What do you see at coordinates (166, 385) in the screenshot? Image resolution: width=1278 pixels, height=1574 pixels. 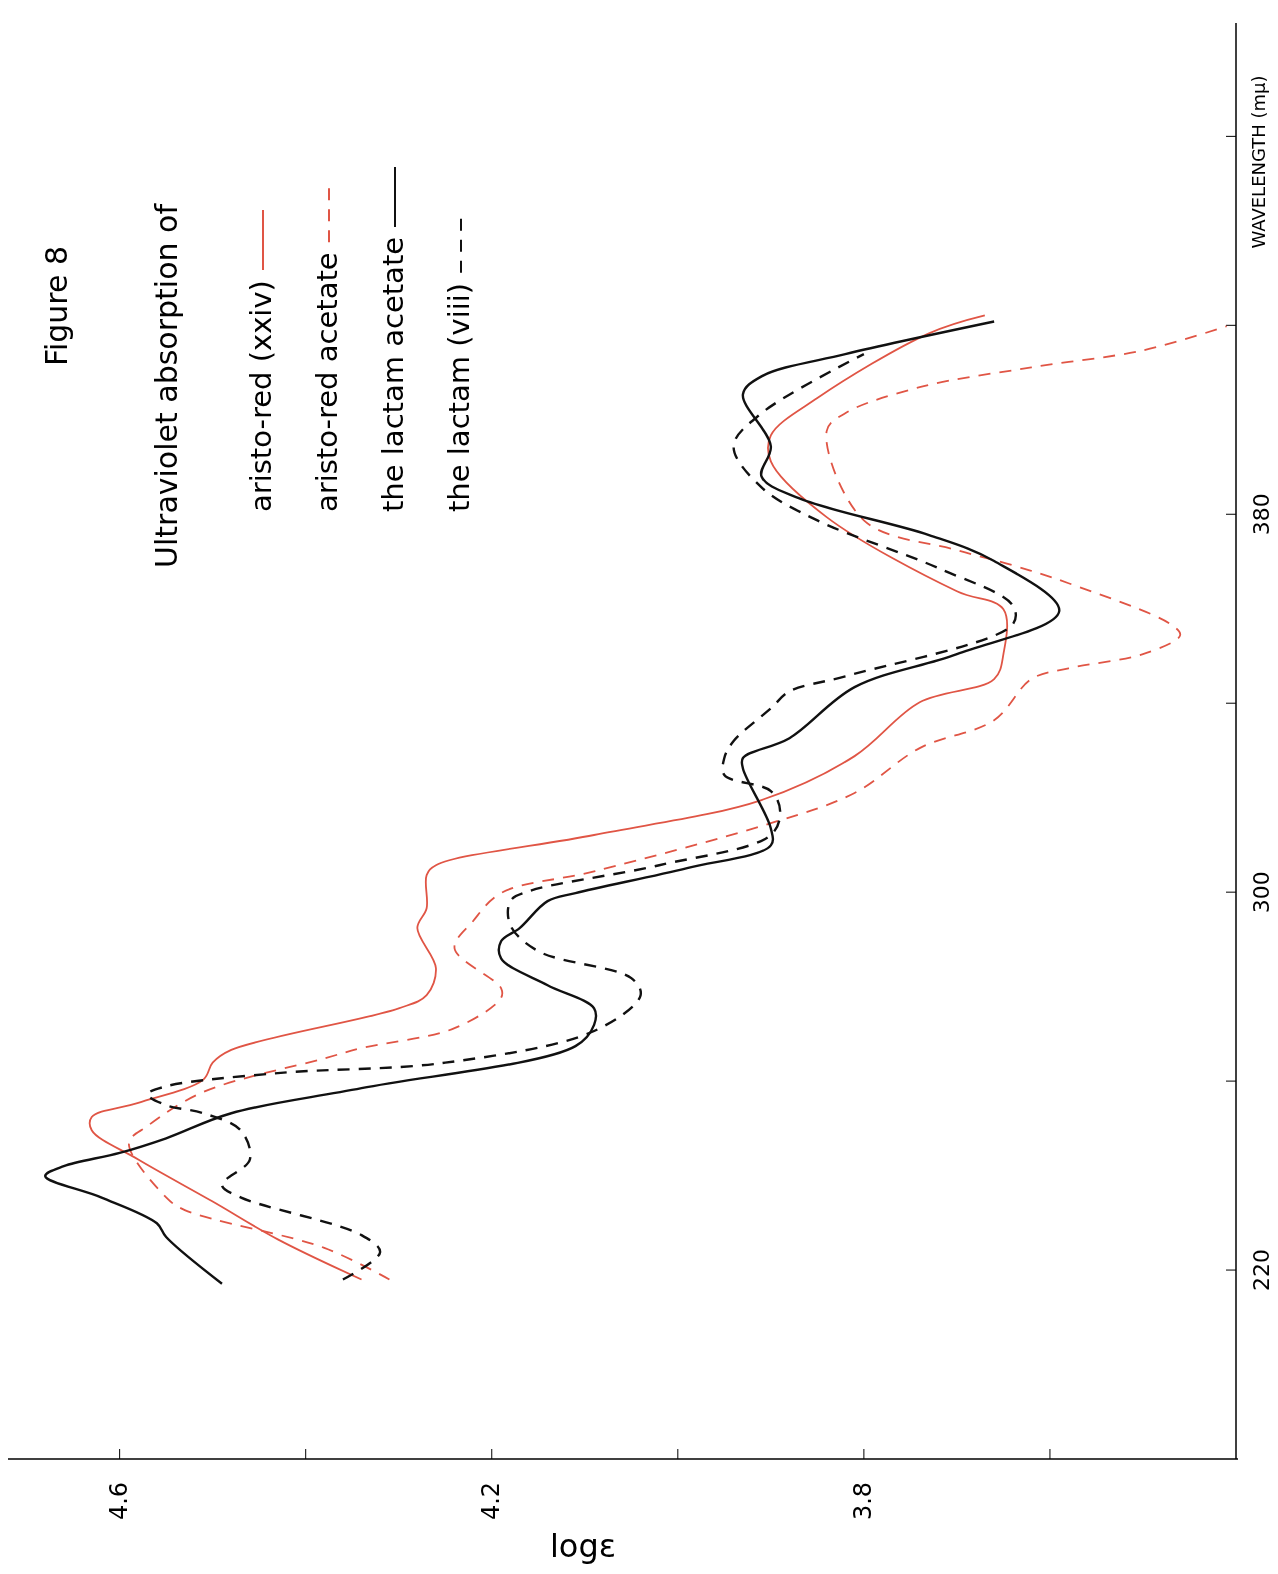 I see `text: Ultraviolet absorption of` at bounding box center [166, 385].